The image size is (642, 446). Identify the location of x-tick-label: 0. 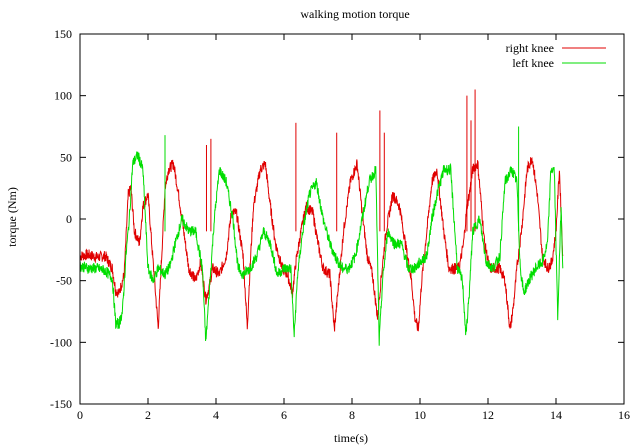
(80, 415).